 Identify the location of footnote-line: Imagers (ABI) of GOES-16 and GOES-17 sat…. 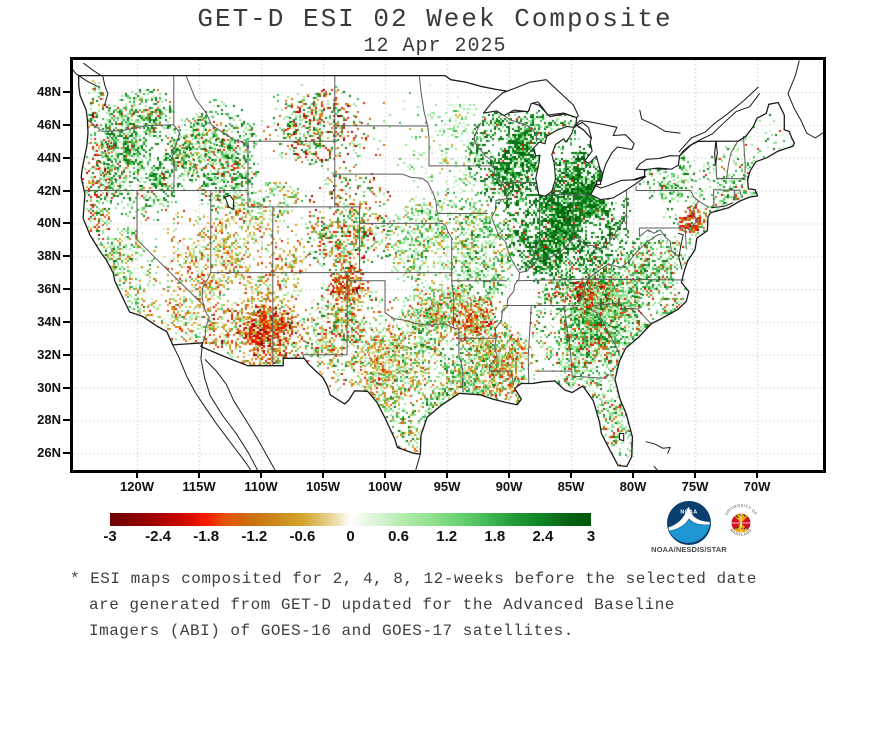
(331, 631).